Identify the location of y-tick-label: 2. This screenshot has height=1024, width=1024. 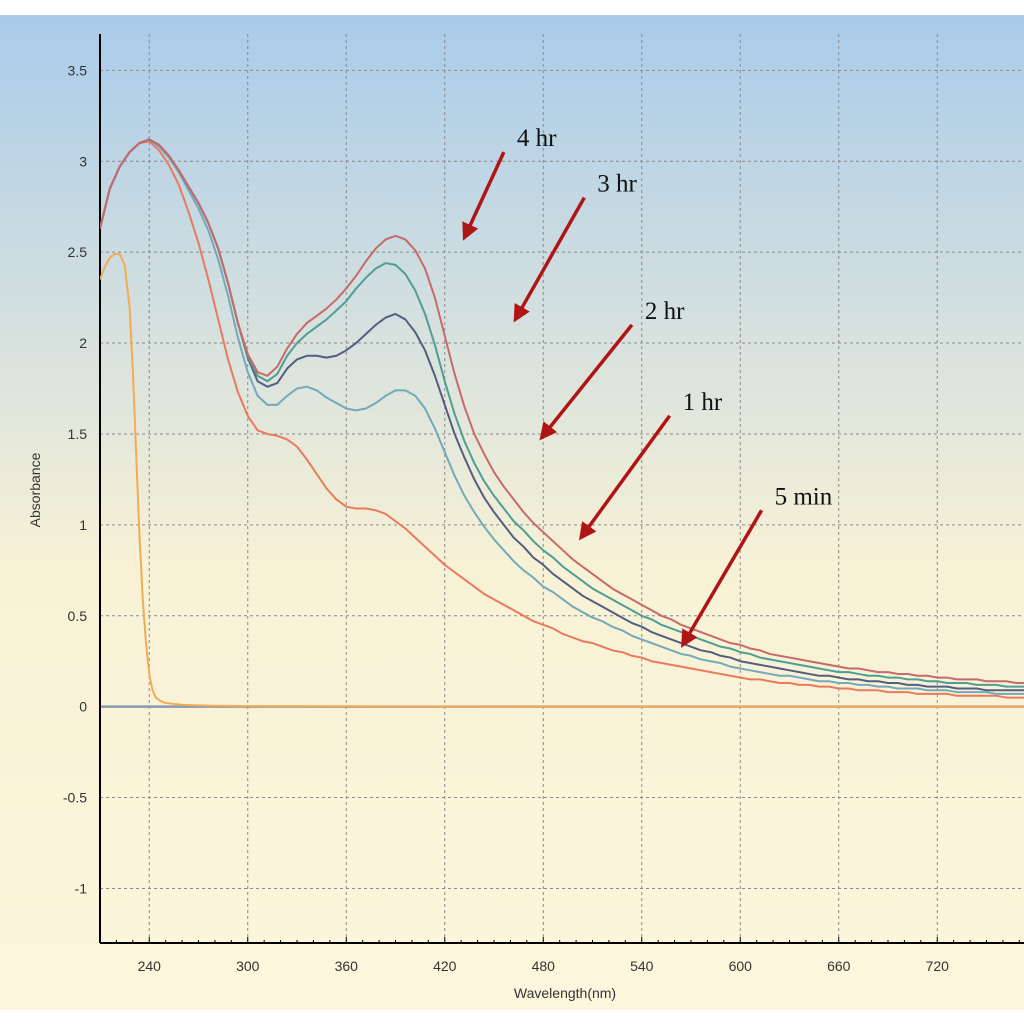
(83, 343).